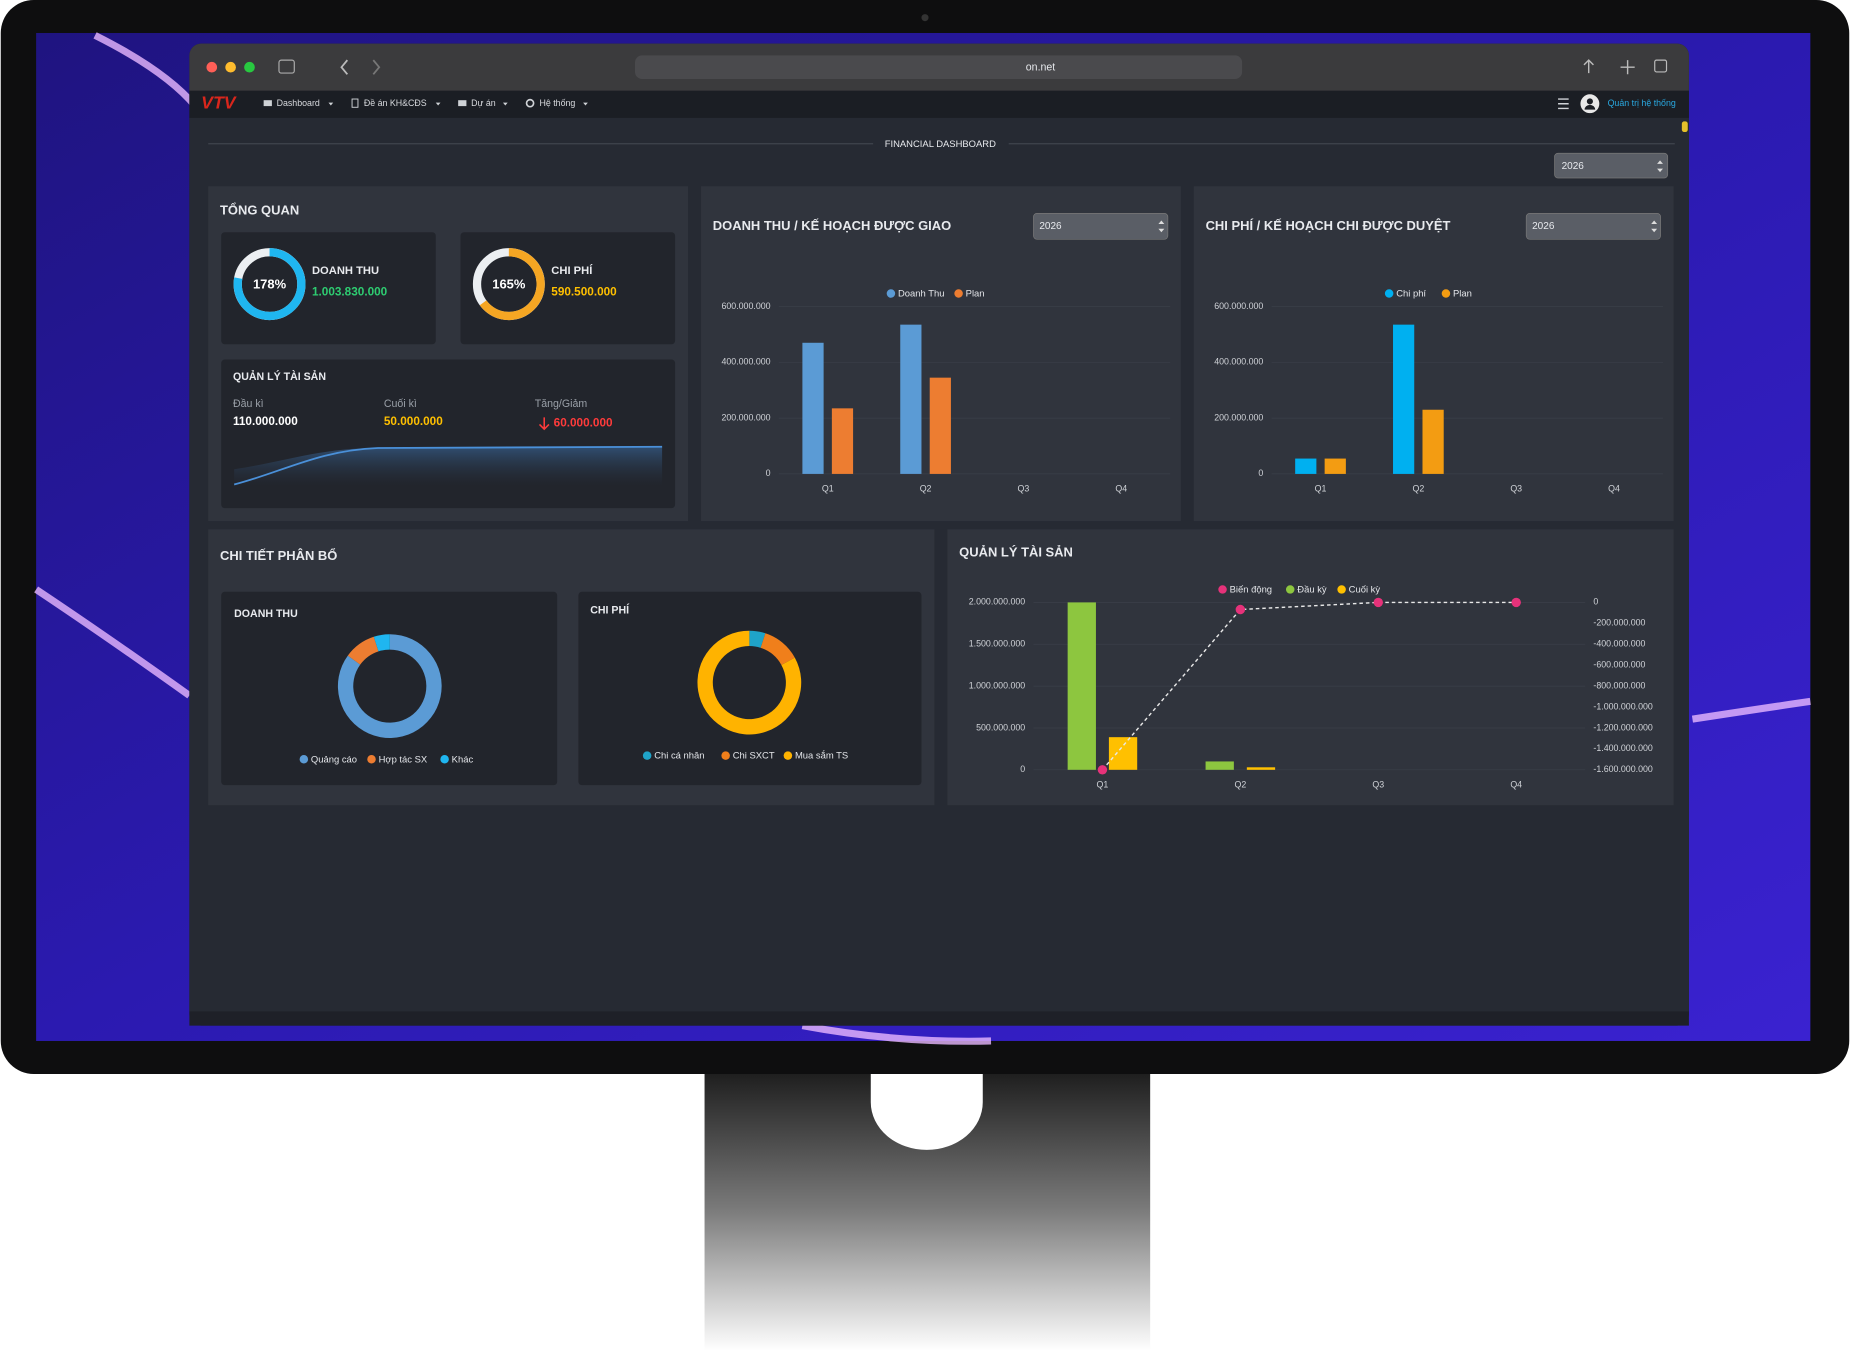  I want to click on address-bar, so click(938, 67).